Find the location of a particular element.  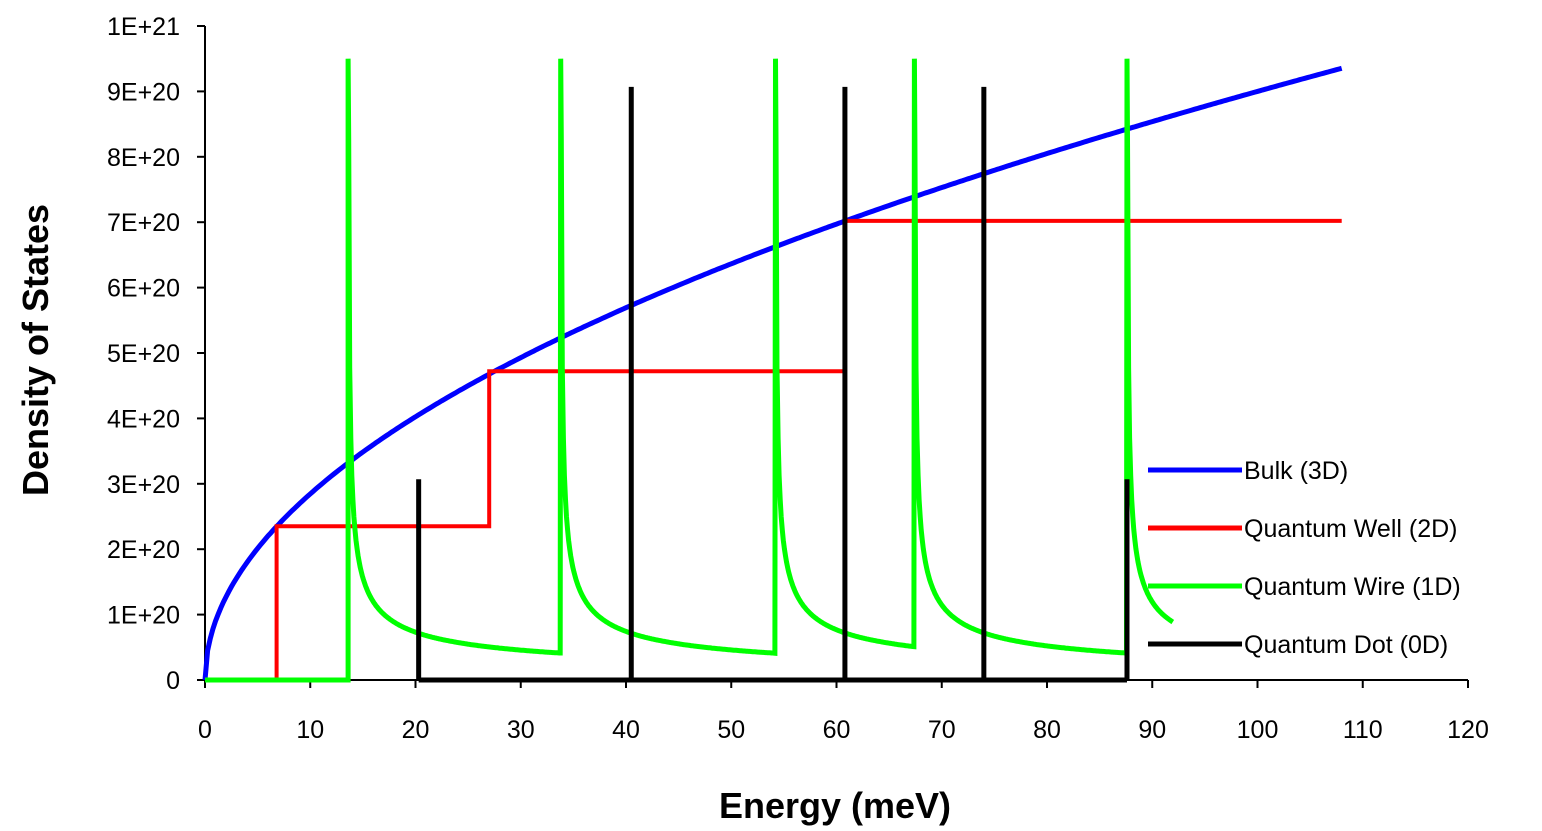

x-tick-label: 110 is located at coordinates (1363, 730).